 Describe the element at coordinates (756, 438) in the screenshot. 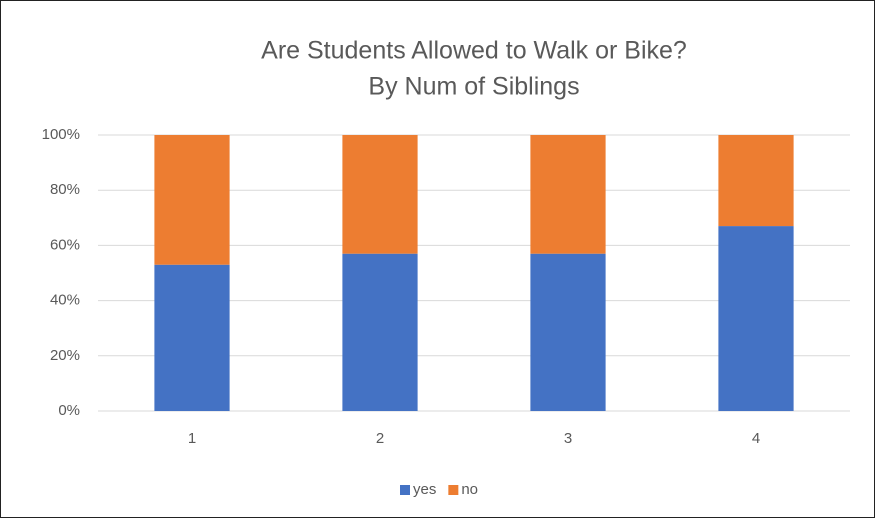

I see `x-tick-label: 4` at that location.